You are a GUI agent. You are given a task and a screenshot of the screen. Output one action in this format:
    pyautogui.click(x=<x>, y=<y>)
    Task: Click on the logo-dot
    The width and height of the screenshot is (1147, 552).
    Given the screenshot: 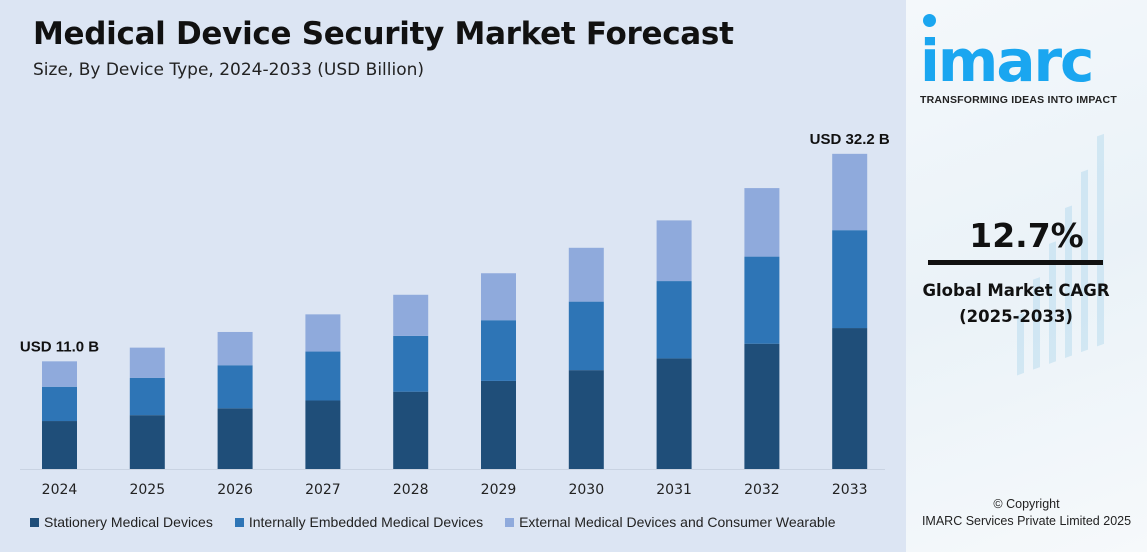 What is the action you would take?
    pyautogui.click(x=929, y=20)
    